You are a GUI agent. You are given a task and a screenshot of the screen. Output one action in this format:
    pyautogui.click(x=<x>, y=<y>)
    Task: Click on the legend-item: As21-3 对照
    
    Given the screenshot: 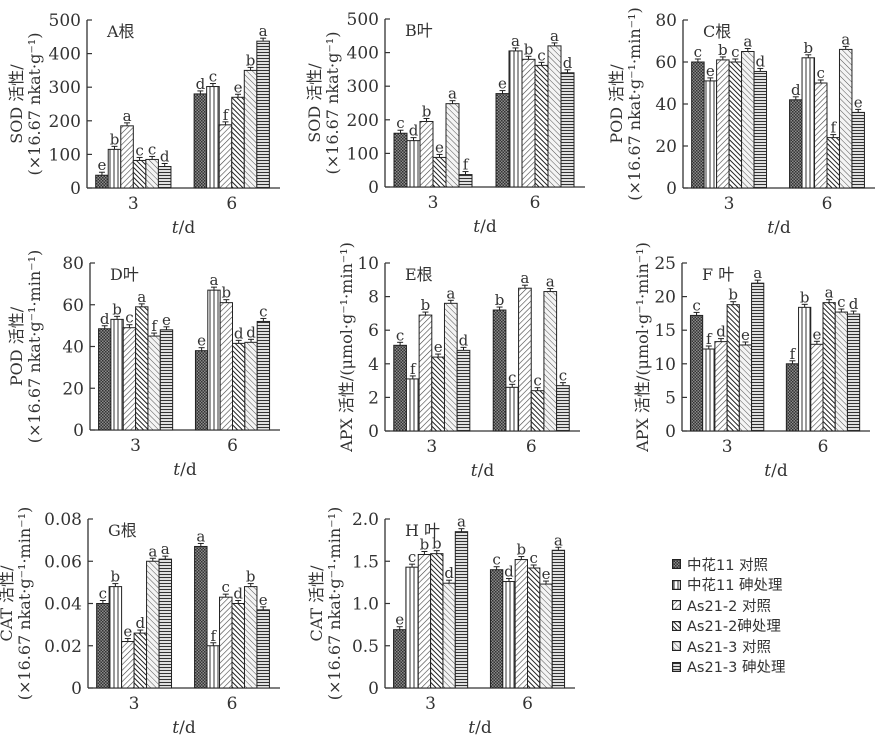 What is the action you would take?
    pyautogui.click(x=729, y=646)
    